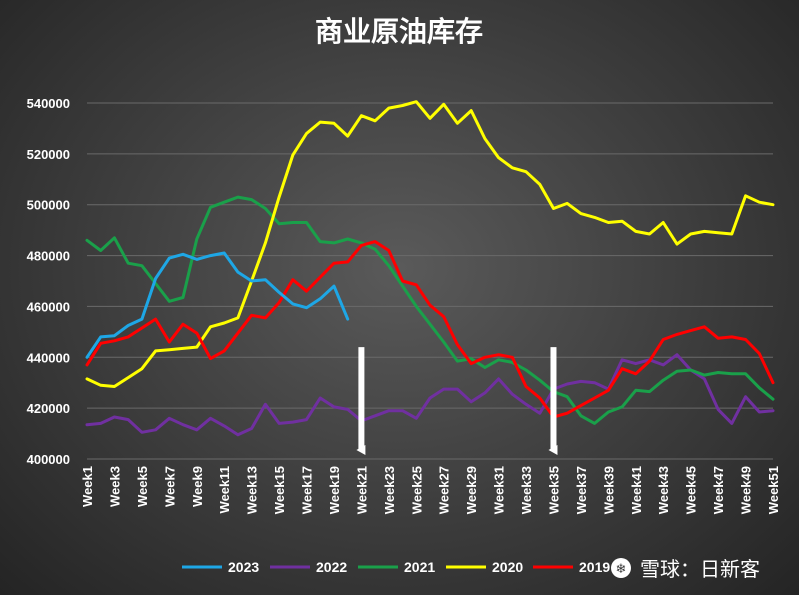 The image size is (799, 595). What do you see at coordinates (773, 490) in the screenshot?
I see `x-tick-label: Week51` at bounding box center [773, 490].